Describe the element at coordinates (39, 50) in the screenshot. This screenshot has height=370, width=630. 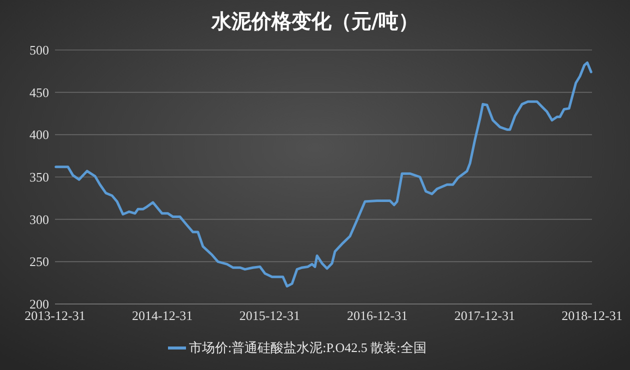
I see `y-tick-label: 500` at that location.